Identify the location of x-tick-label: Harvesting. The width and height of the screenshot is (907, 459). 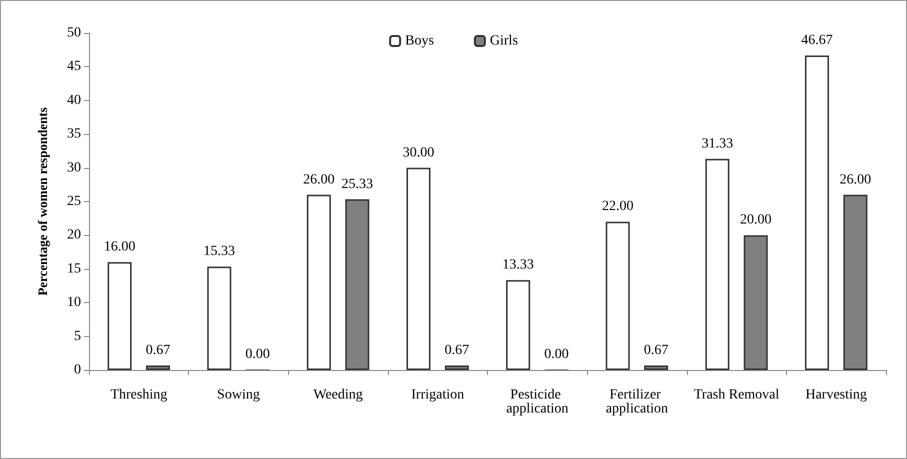
(836, 395).